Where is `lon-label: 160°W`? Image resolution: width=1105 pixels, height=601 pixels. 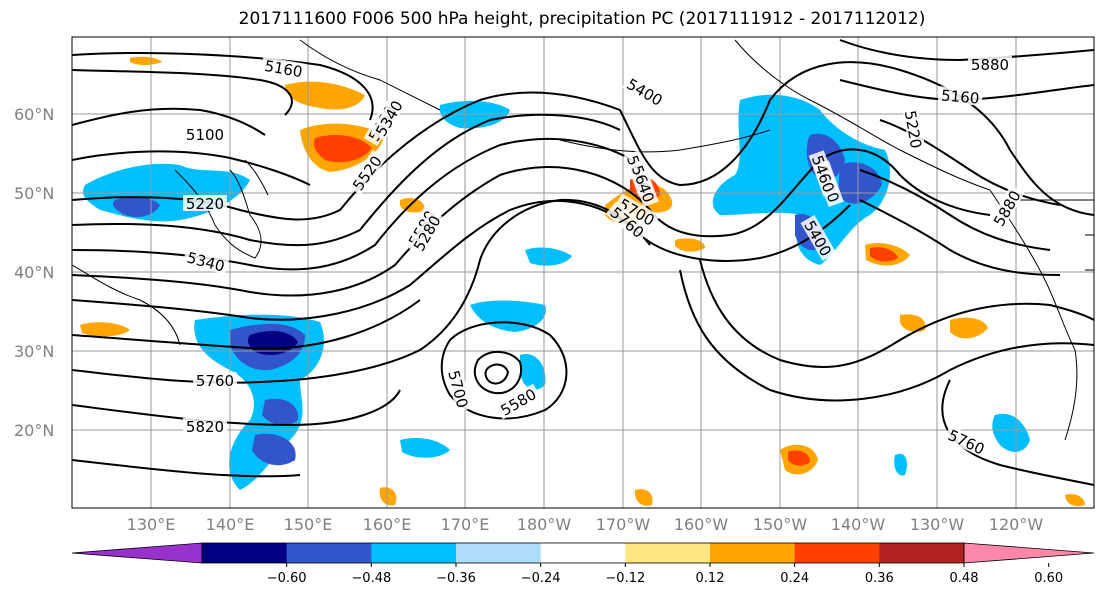 lon-label: 160°W is located at coordinates (701, 524).